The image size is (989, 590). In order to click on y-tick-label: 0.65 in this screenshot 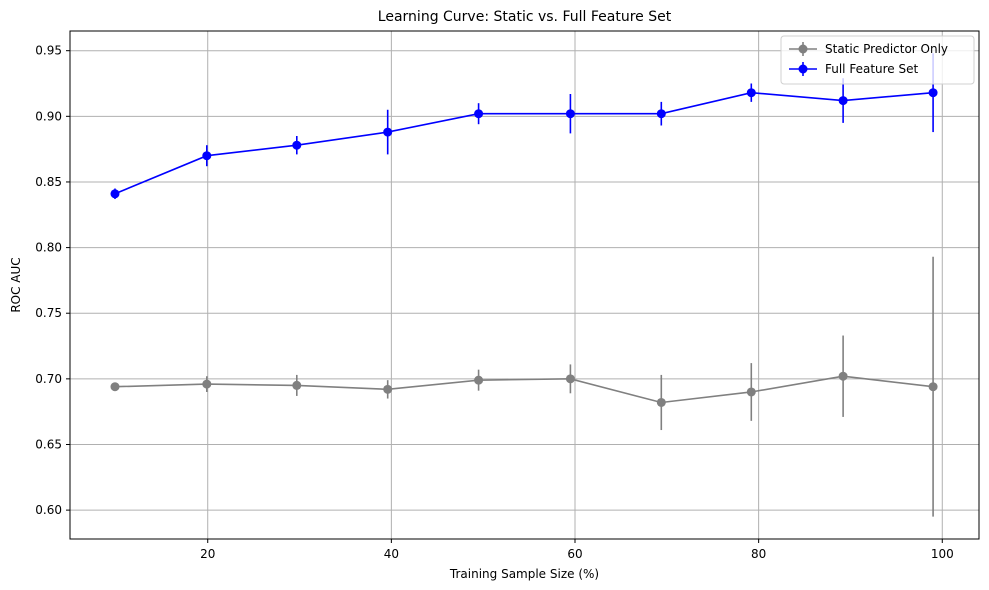, I will do `click(48, 444)`.